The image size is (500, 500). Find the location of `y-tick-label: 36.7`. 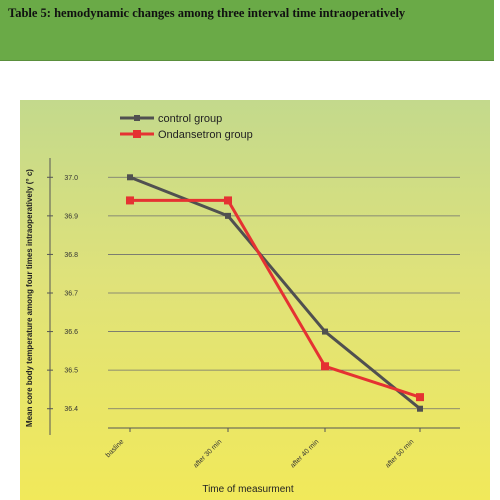

y-tick-label: 36.7 is located at coordinates (71, 294).